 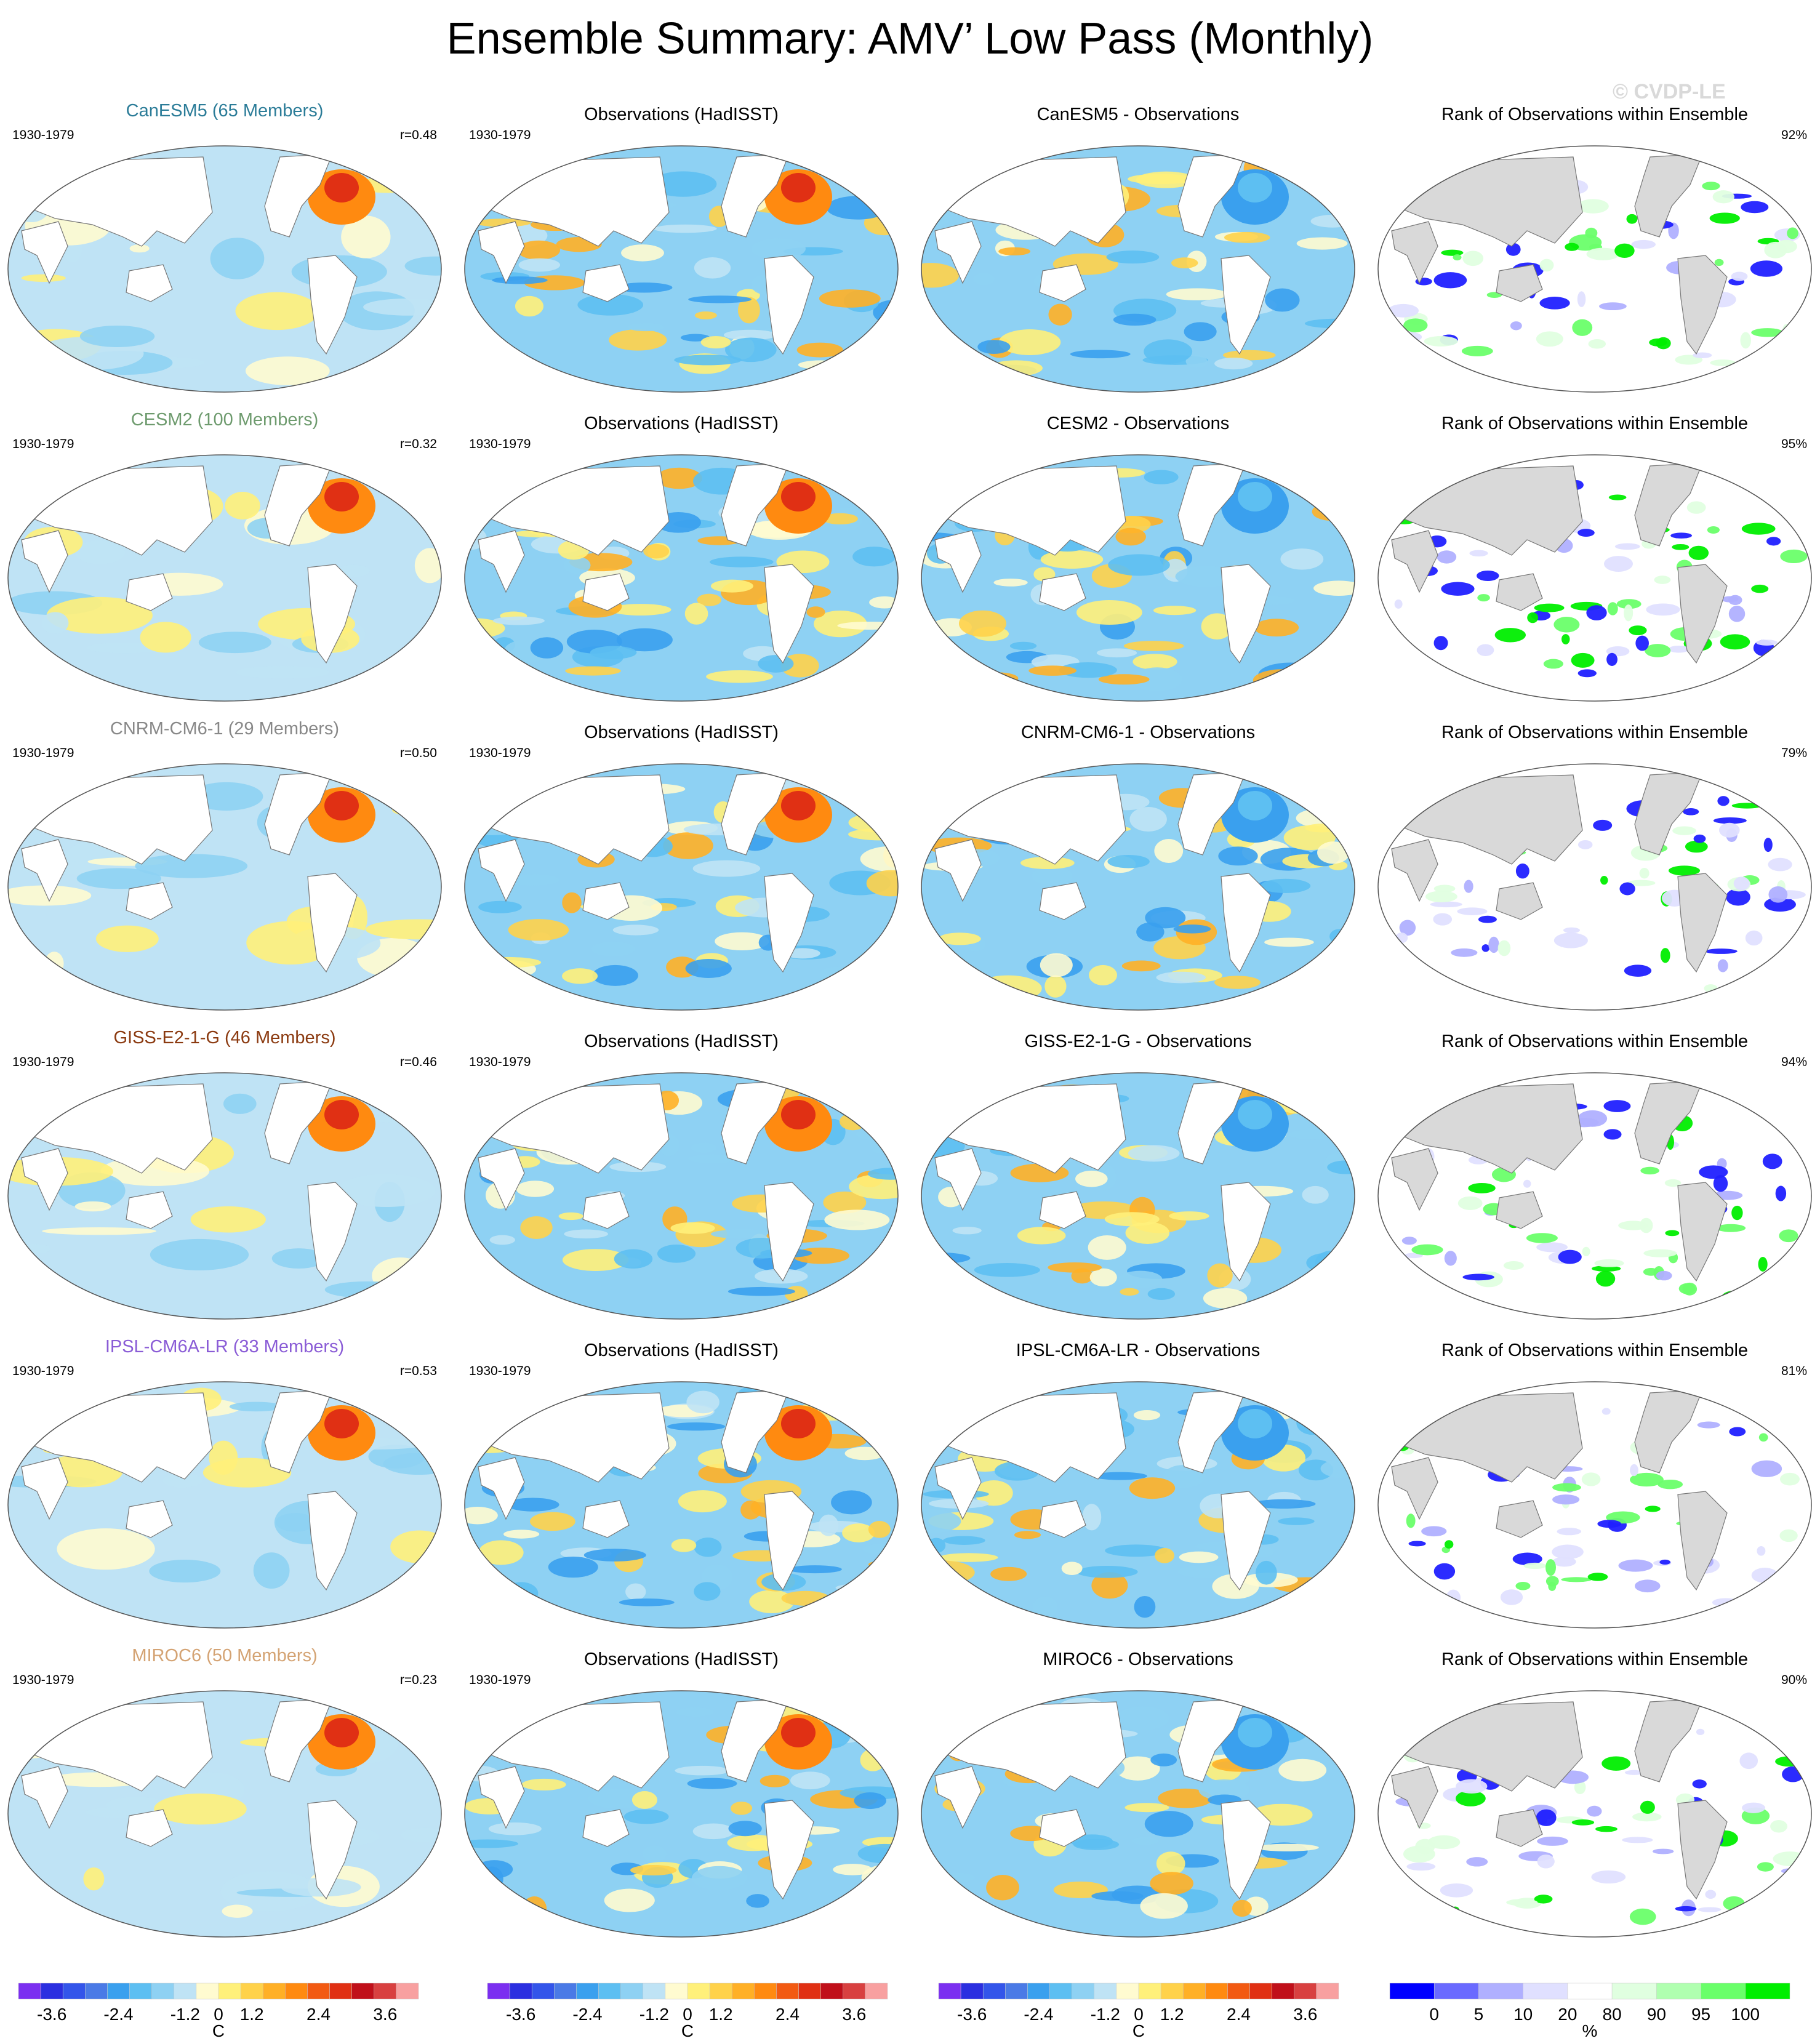 What do you see at coordinates (224, 555) in the screenshot?
I see `model-panel: CESM2 (100 Members) 1930-1979 r=0.32` at bounding box center [224, 555].